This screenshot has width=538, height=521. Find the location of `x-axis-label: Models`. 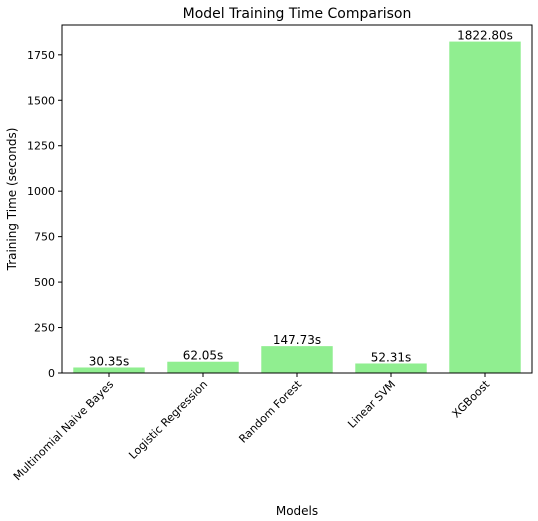

x-axis-label: Models is located at coordinates (297, 511).